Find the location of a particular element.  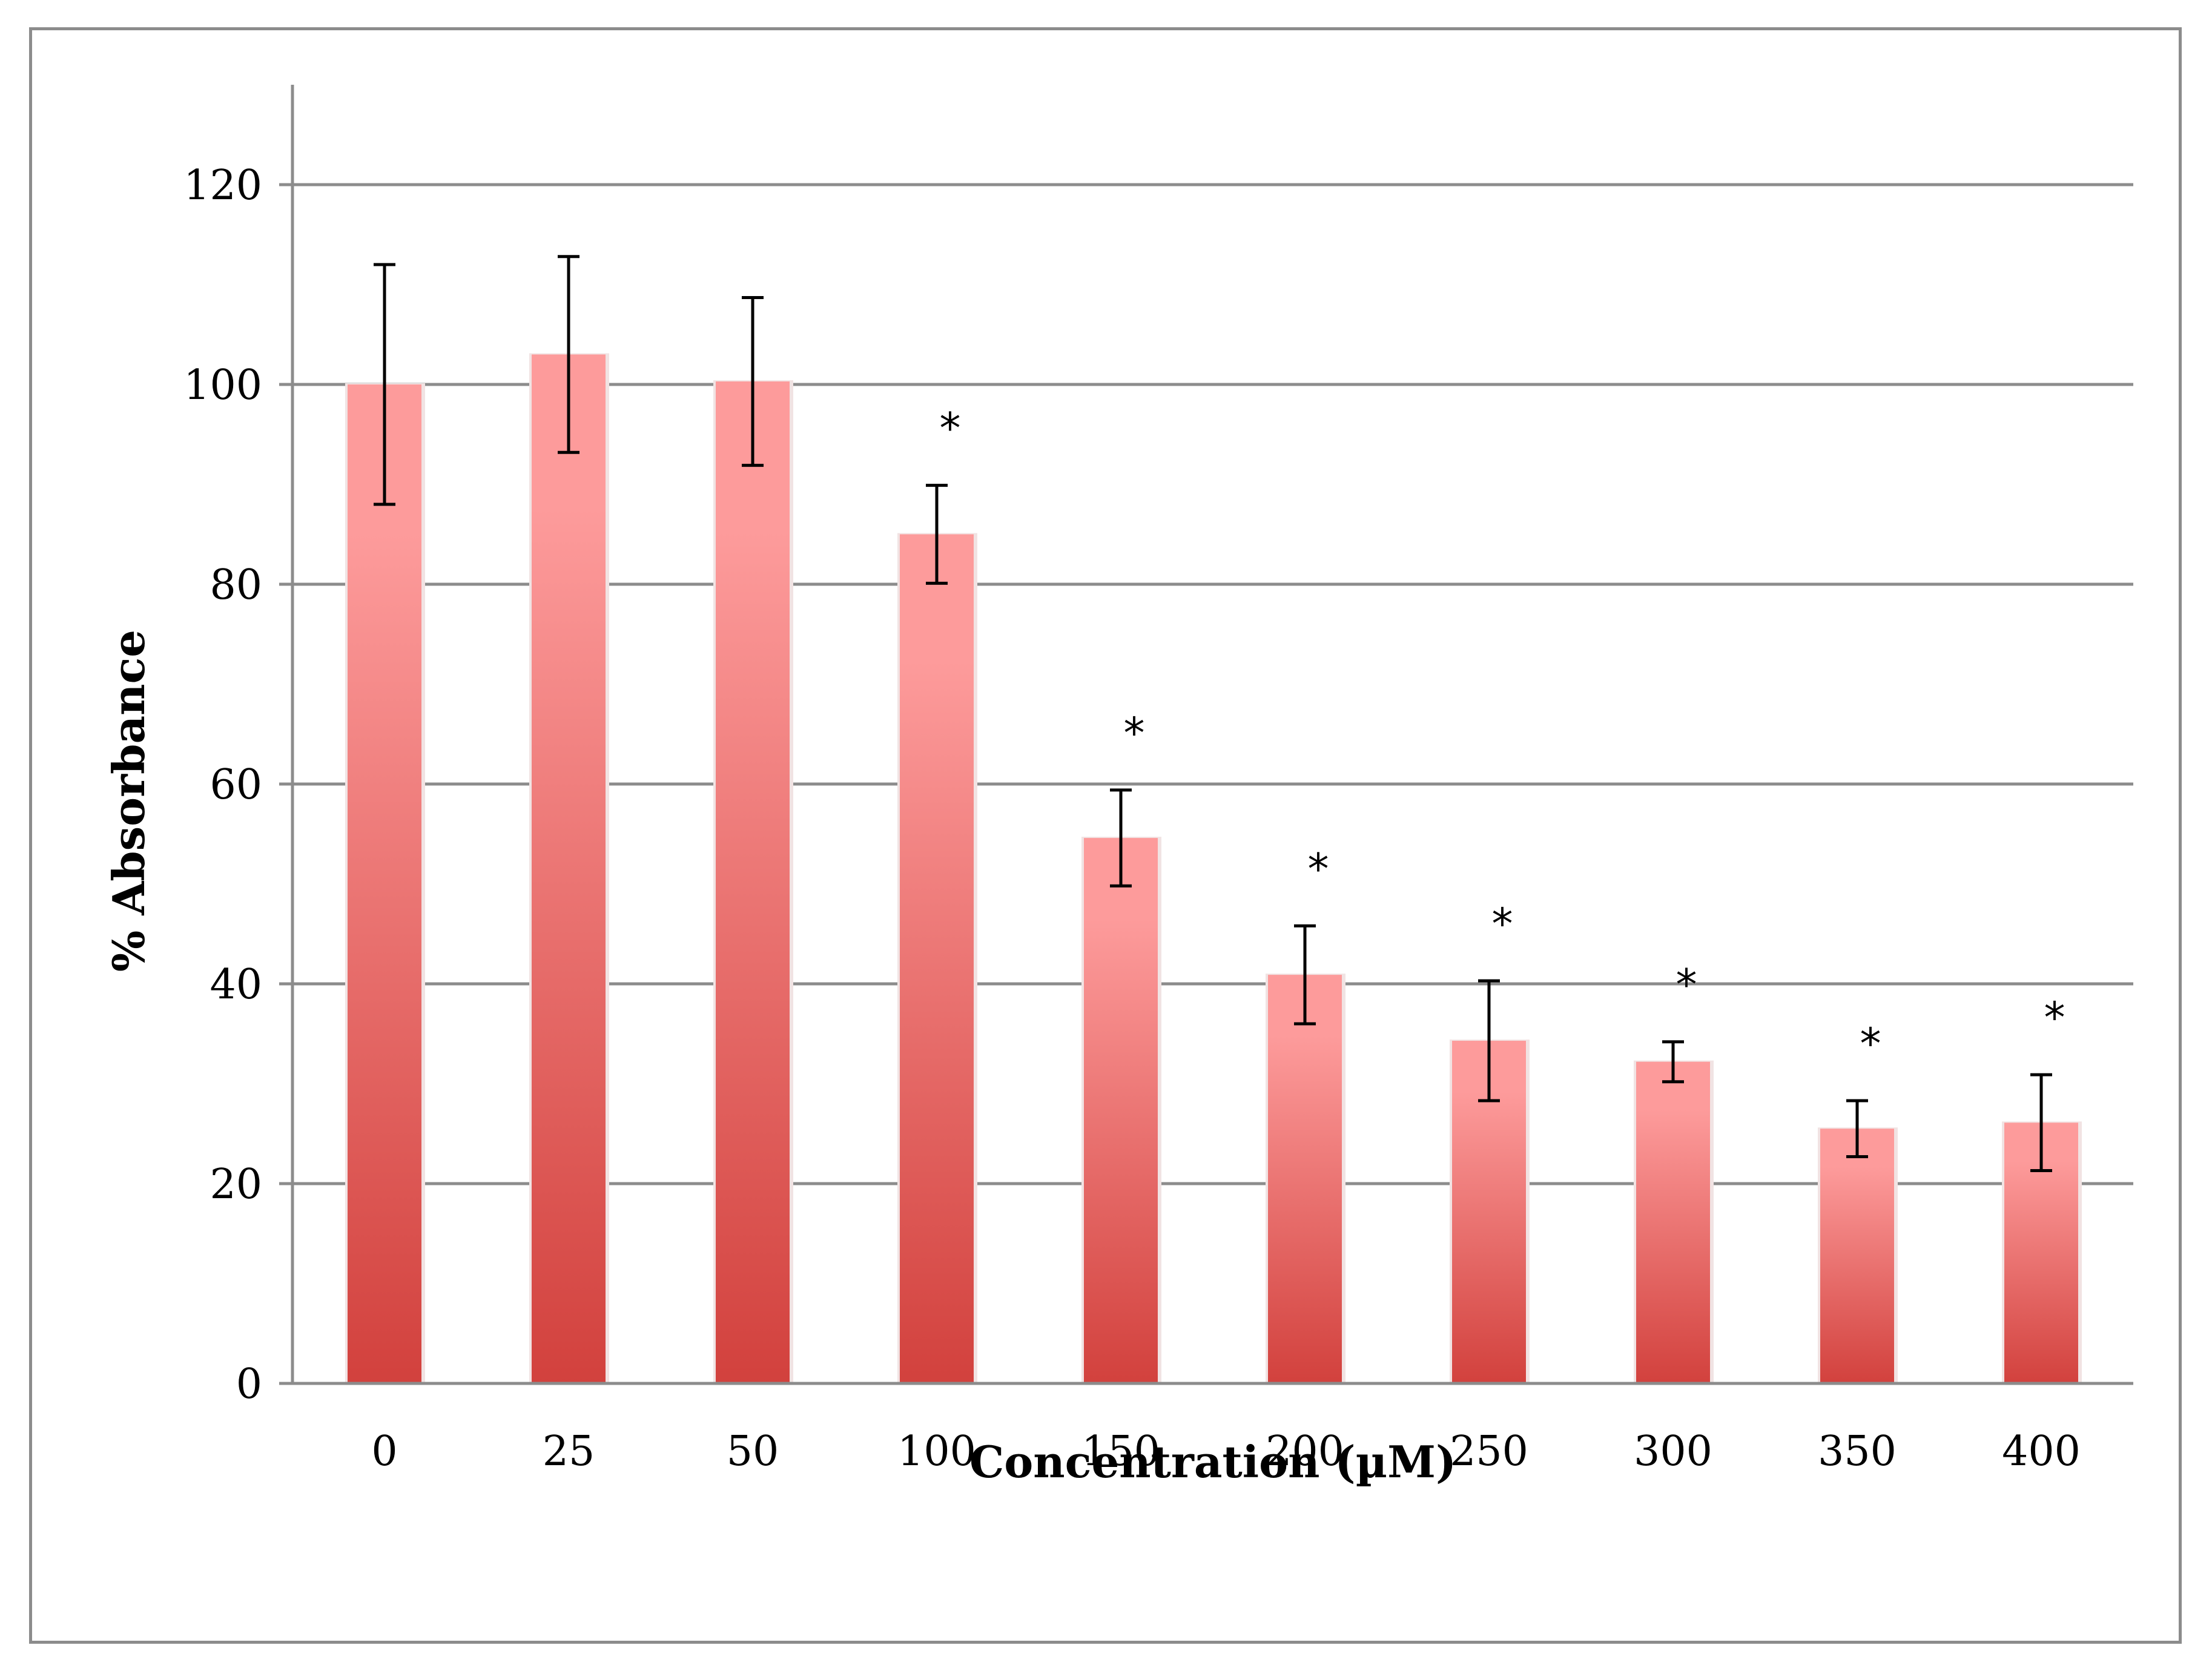

x-tick-label-200: 200 is located at coordinates (1305, 1451).